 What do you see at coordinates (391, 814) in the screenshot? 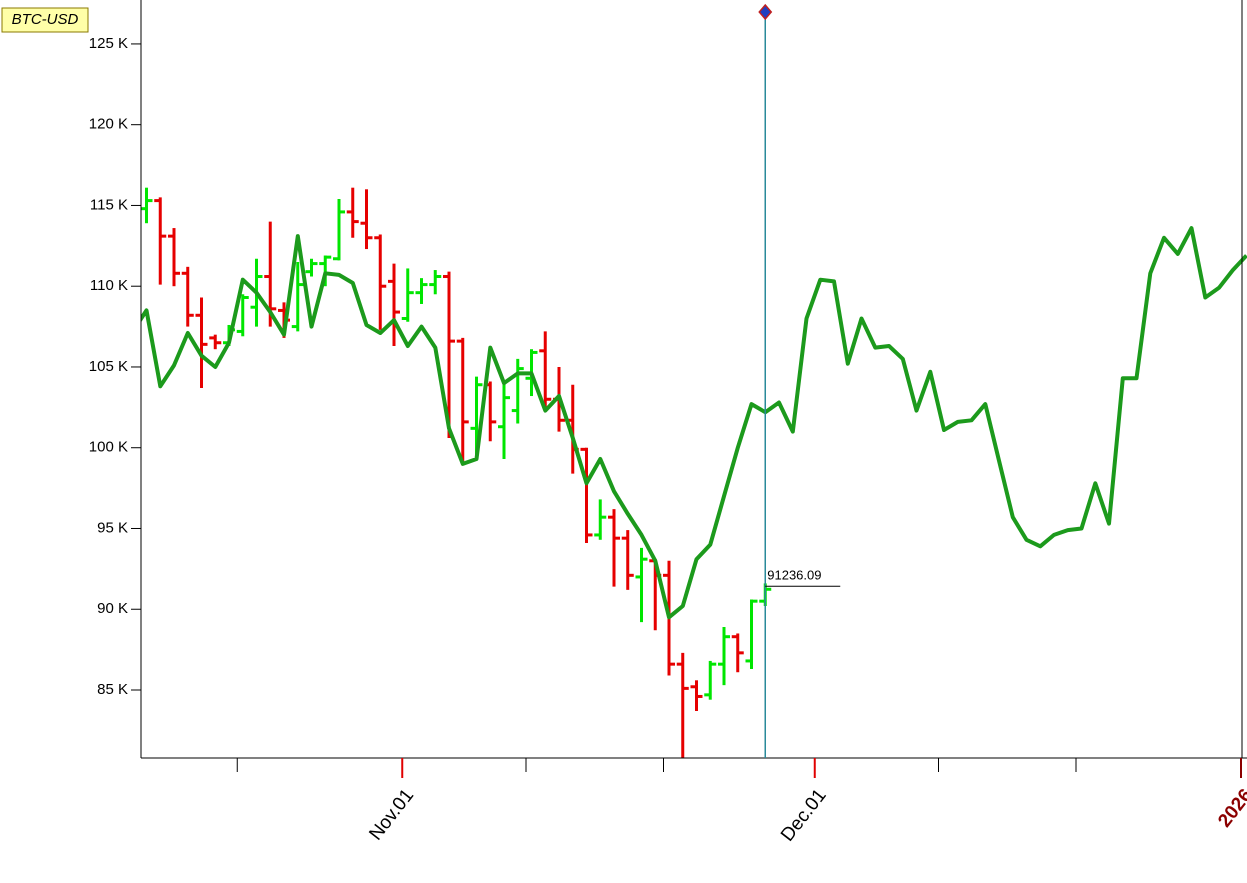
I see `x-tick-label: Nov.01` at bounding box center [391, 814].